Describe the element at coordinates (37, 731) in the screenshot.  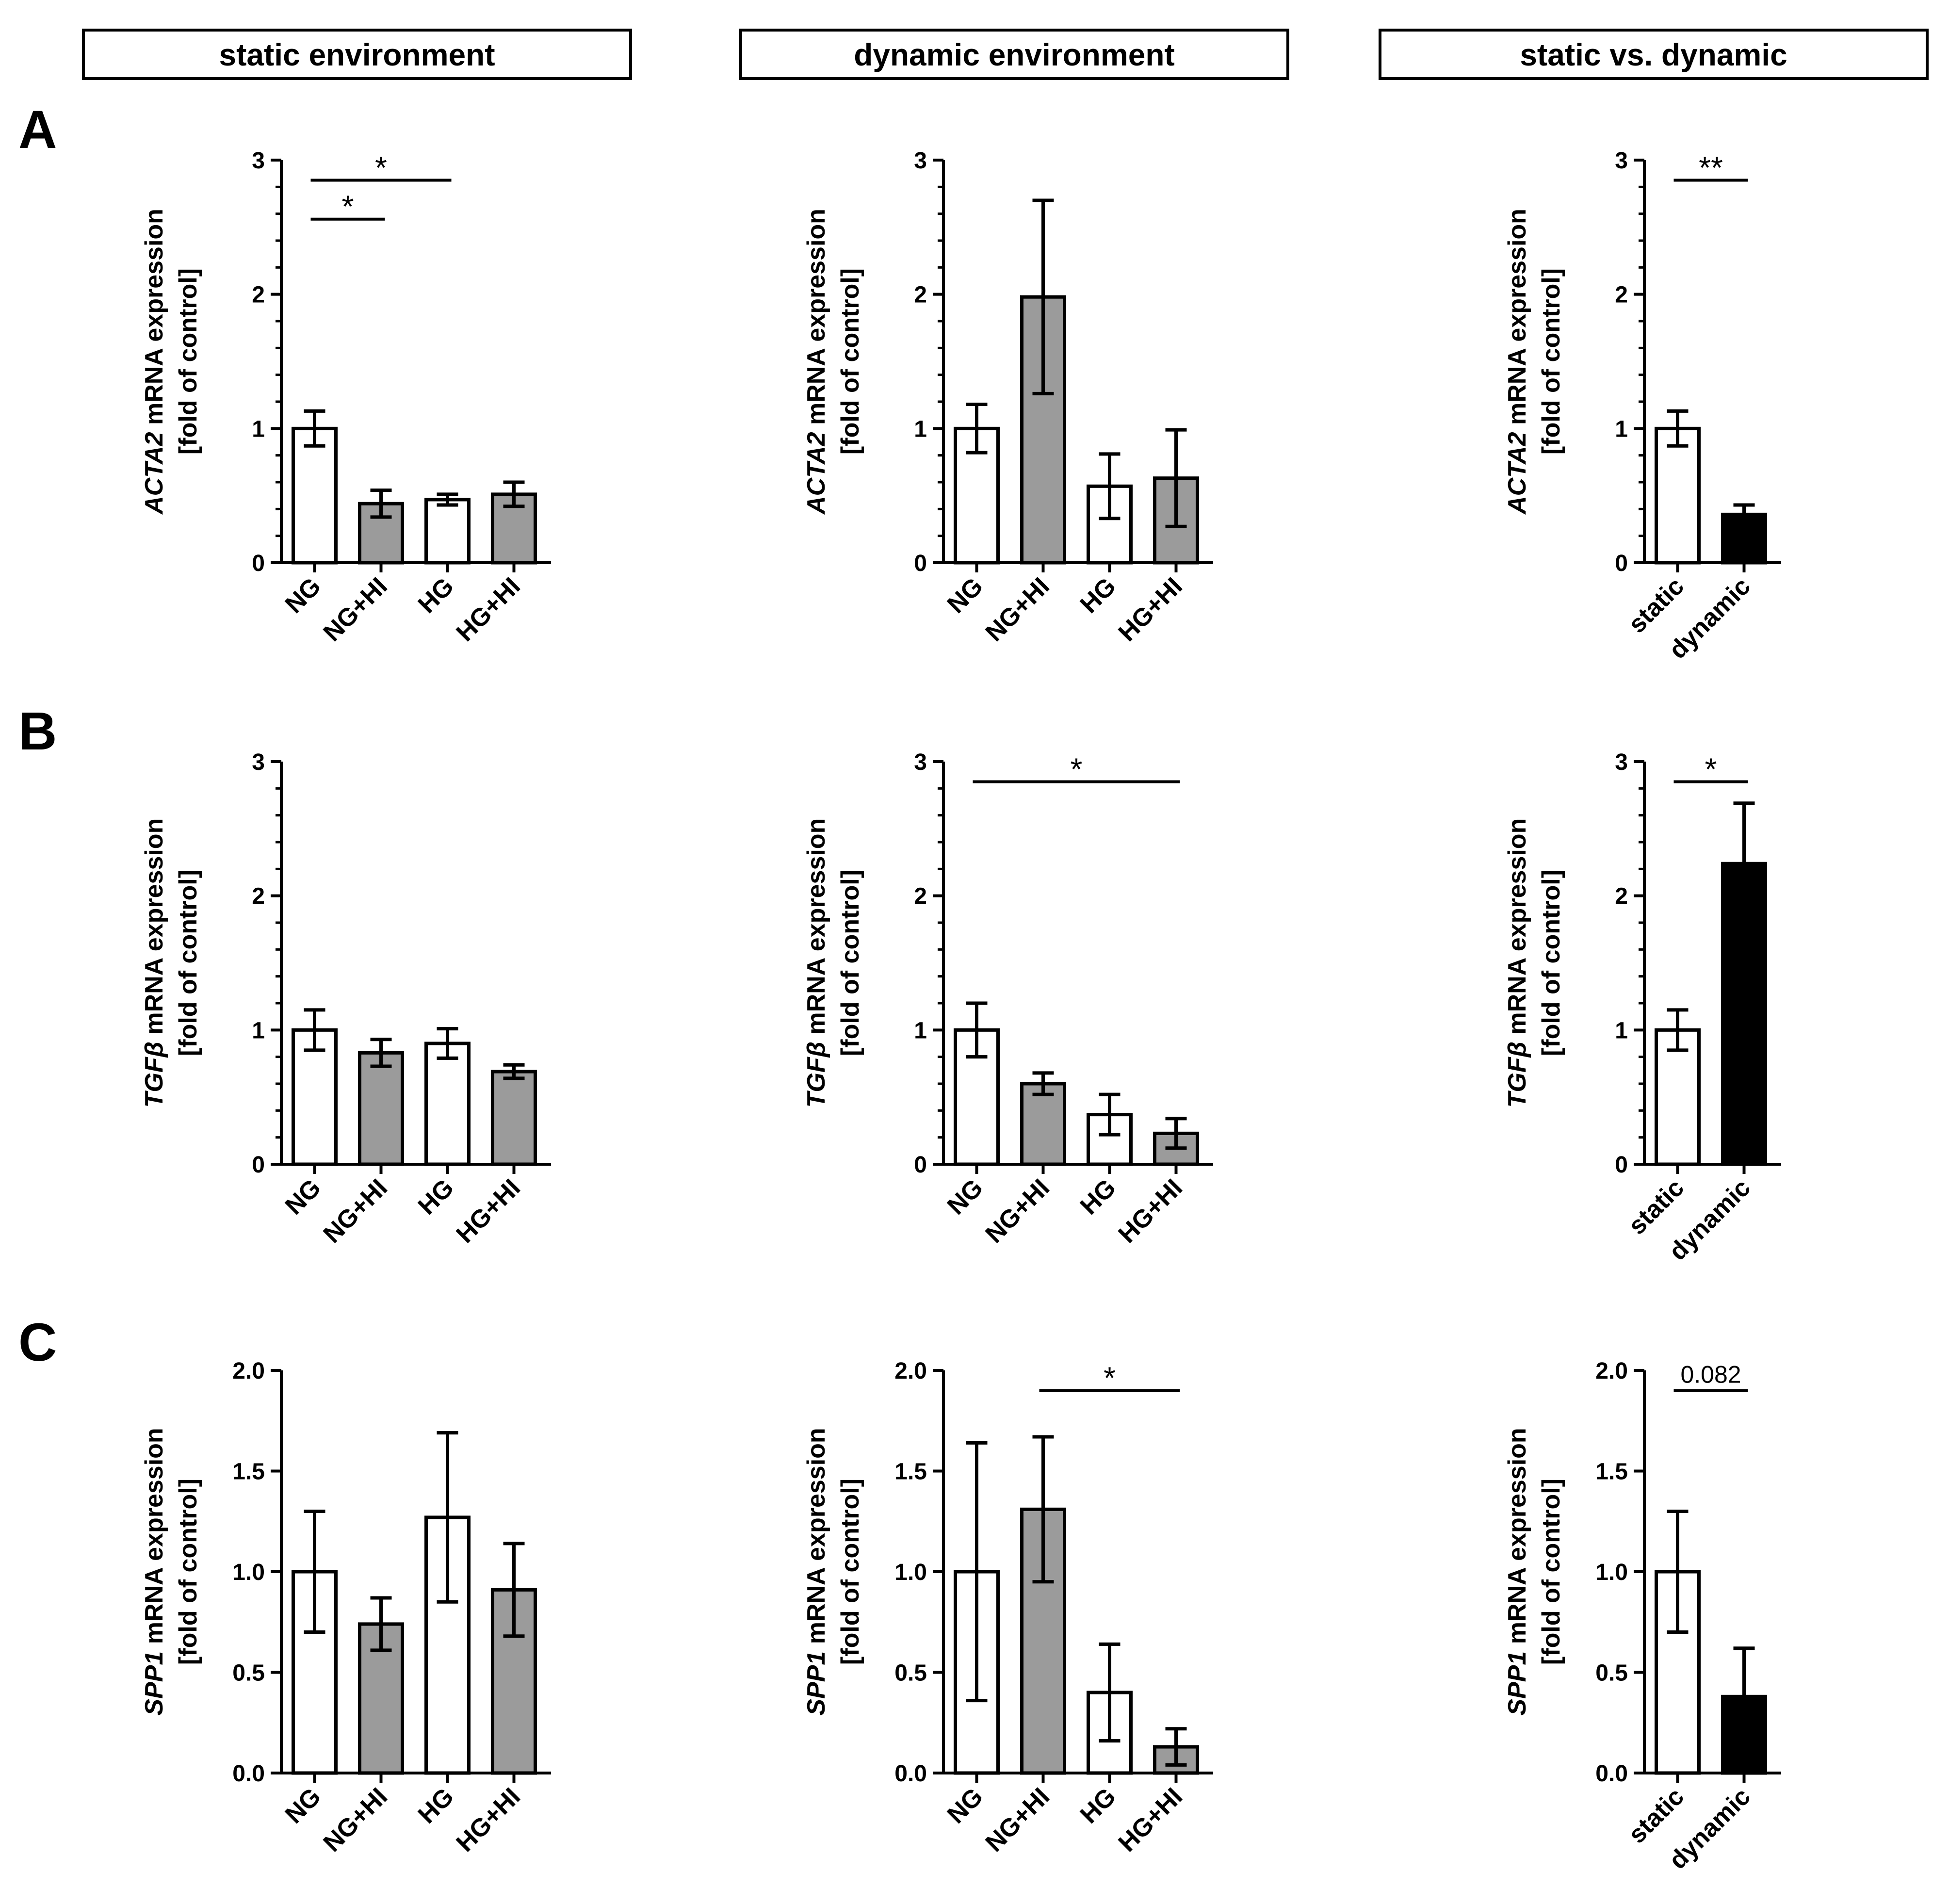
I see `row-label-b: B` at that location.